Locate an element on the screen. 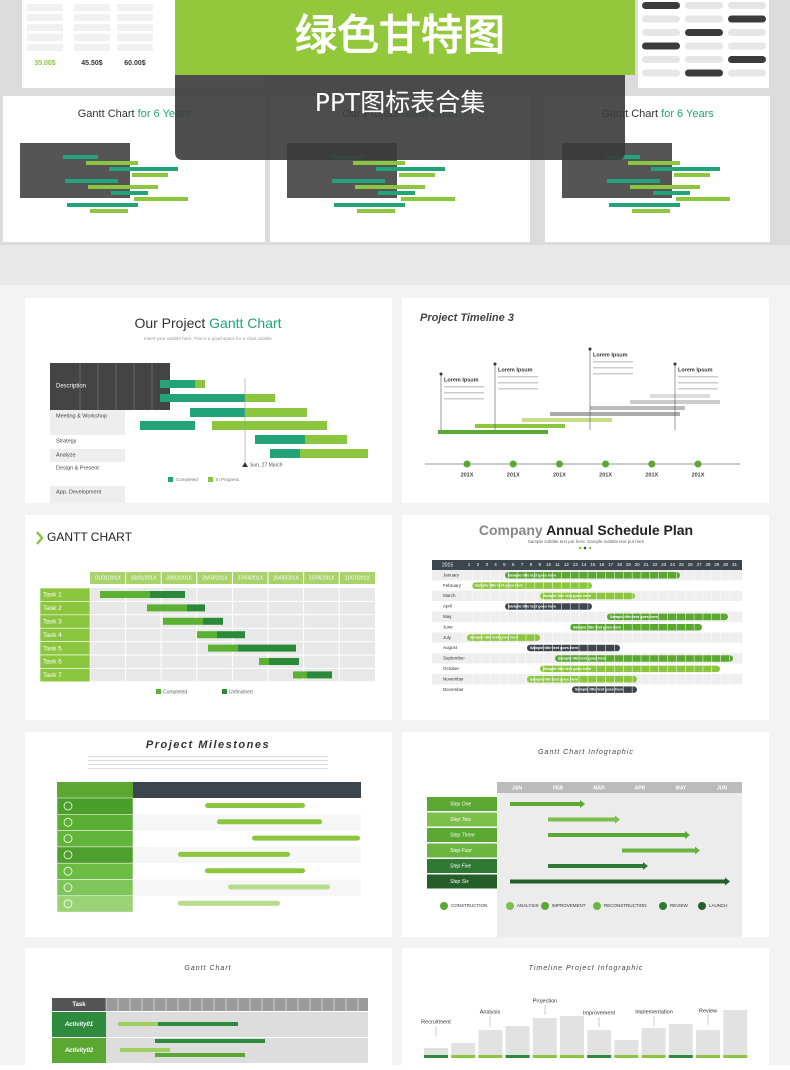 The image size is (790, 1070). label: June is located at coordinates (448, 626).